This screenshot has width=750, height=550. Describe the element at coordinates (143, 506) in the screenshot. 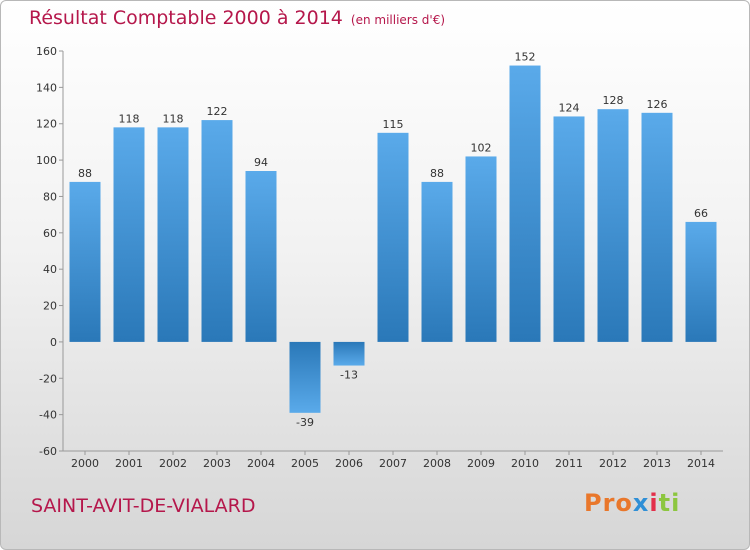

I see `commune-name: SAINT-AVIT-DE-VIALARD` at that location.